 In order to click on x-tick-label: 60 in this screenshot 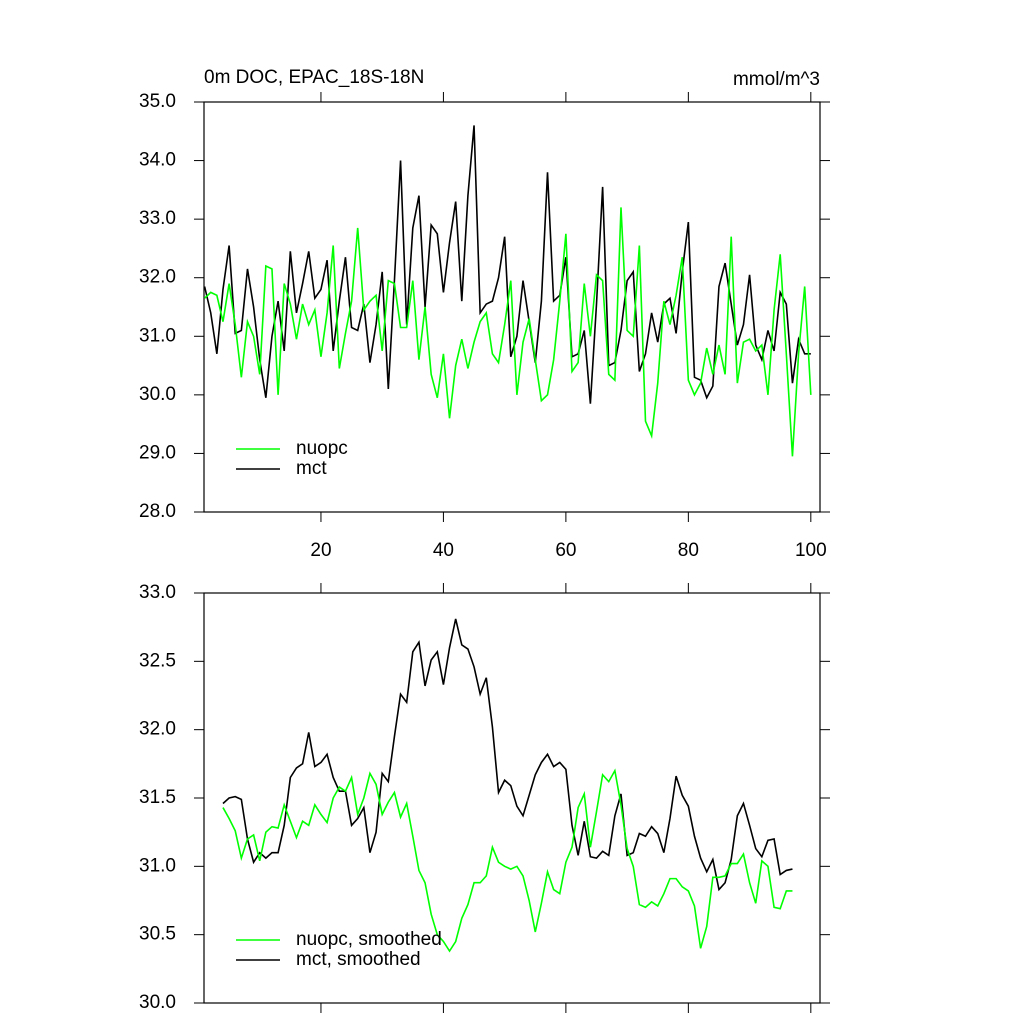, I will do `click(565, 550)`.